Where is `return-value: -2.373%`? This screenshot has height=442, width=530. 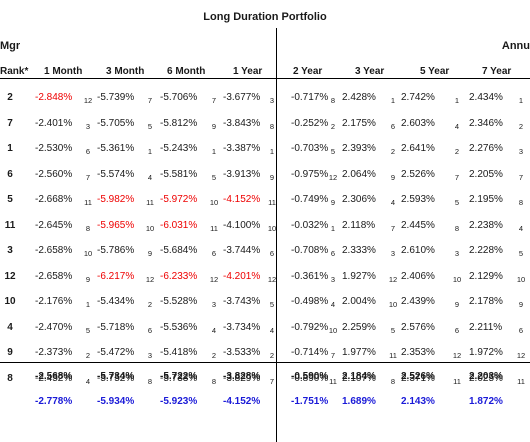
return-value: -2.373% is located at coordinates (54, 352).